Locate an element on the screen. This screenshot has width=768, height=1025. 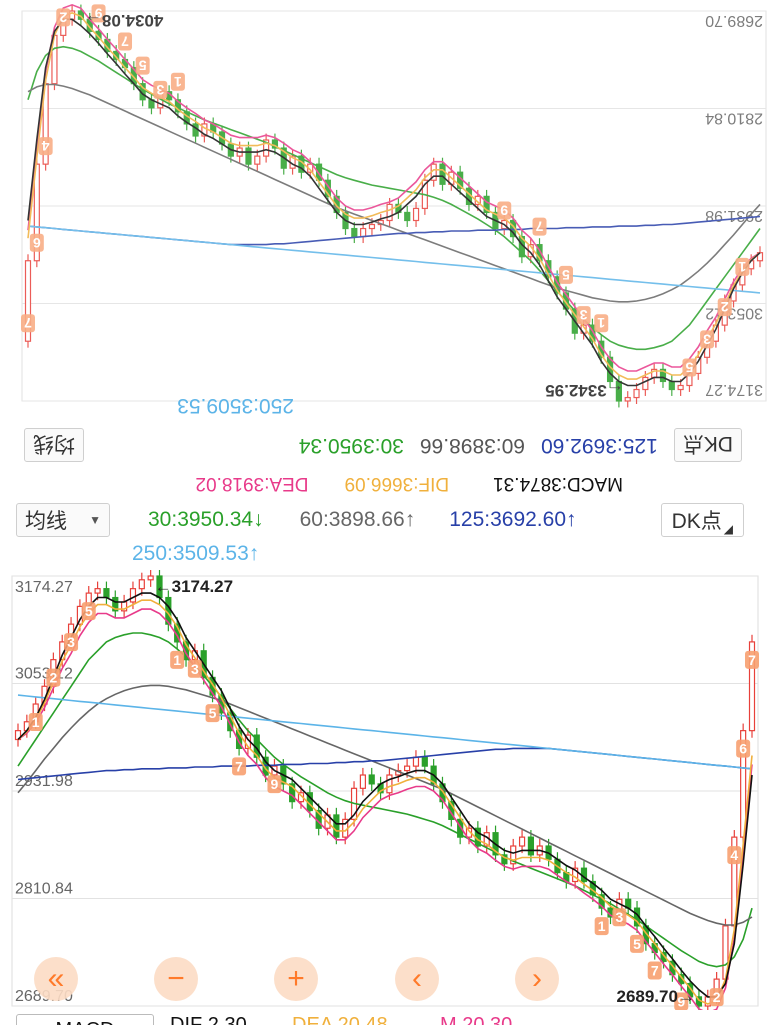
ma60-value: 60:3898.66↑ is located at coordinates (358, 520).